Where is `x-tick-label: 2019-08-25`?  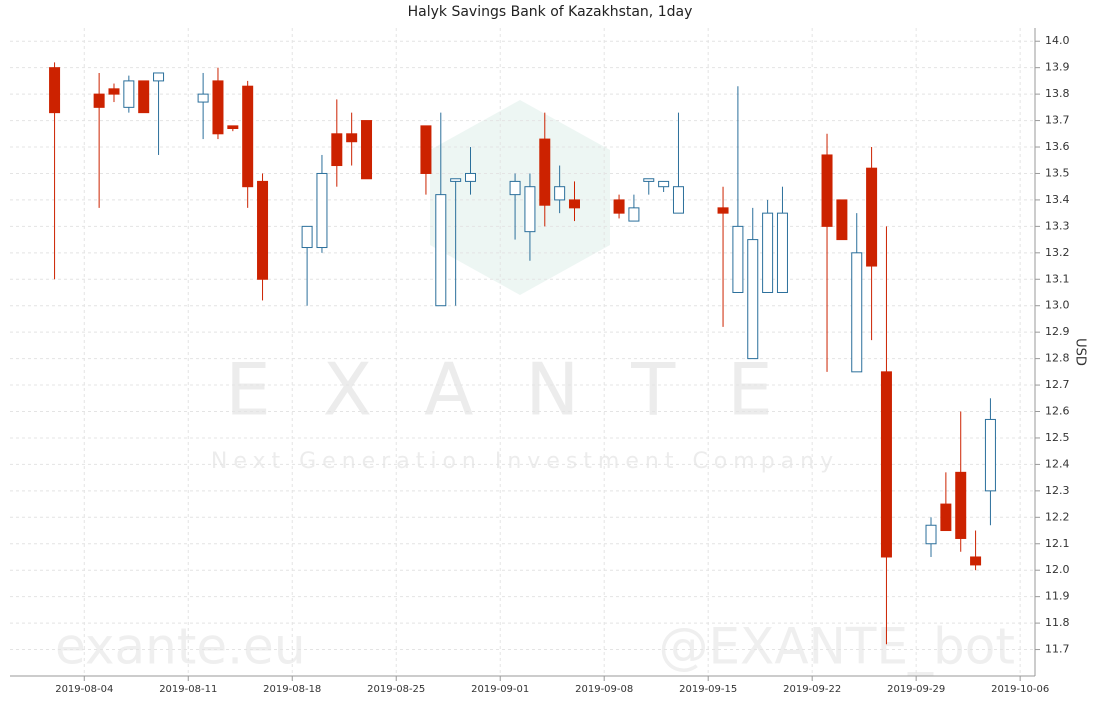 x-tick-label: 2019-08-25 is located at coordinates (396, 689).